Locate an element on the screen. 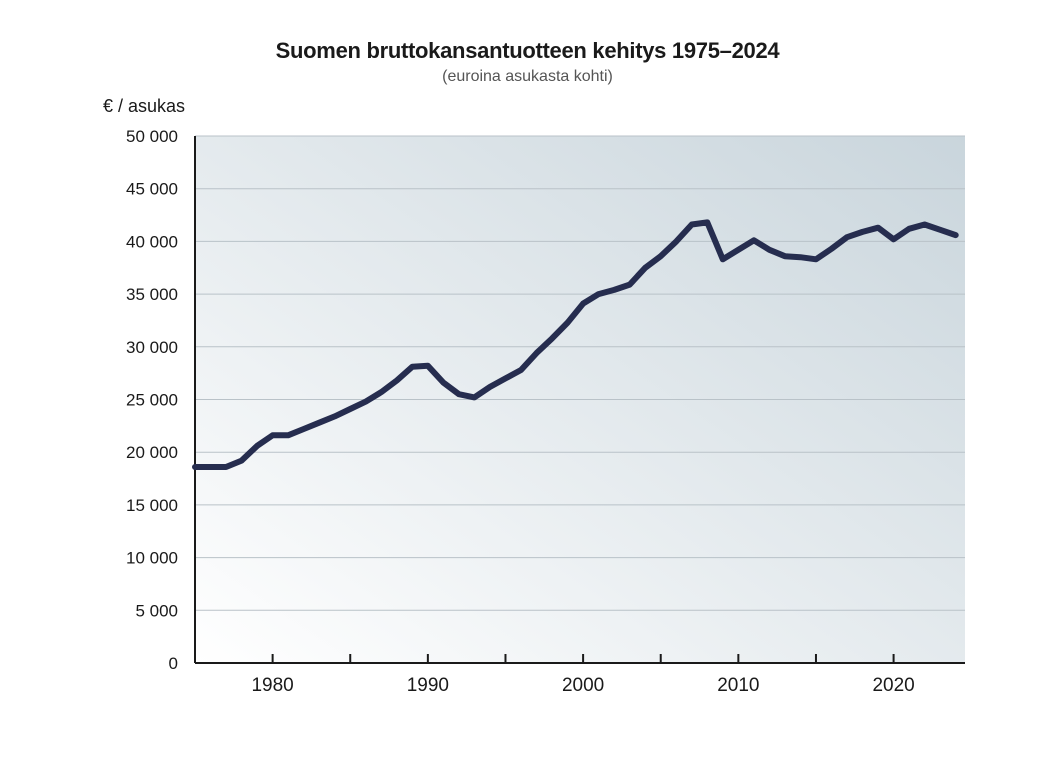 This screenshot has width=1055, height=759. y-tick-label: 45 000 is located at coordinates (152, 189).